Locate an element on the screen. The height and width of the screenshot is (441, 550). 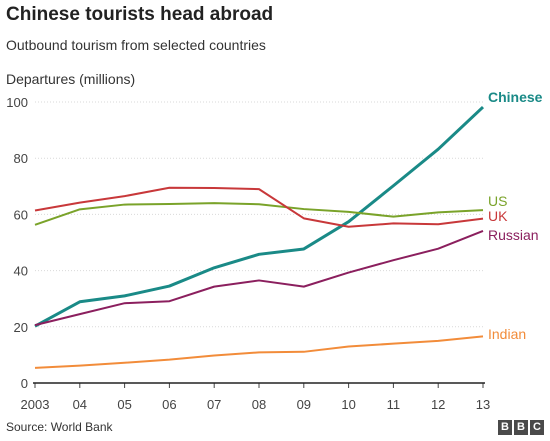
series-line-uk is located at coordinates (259, 207).